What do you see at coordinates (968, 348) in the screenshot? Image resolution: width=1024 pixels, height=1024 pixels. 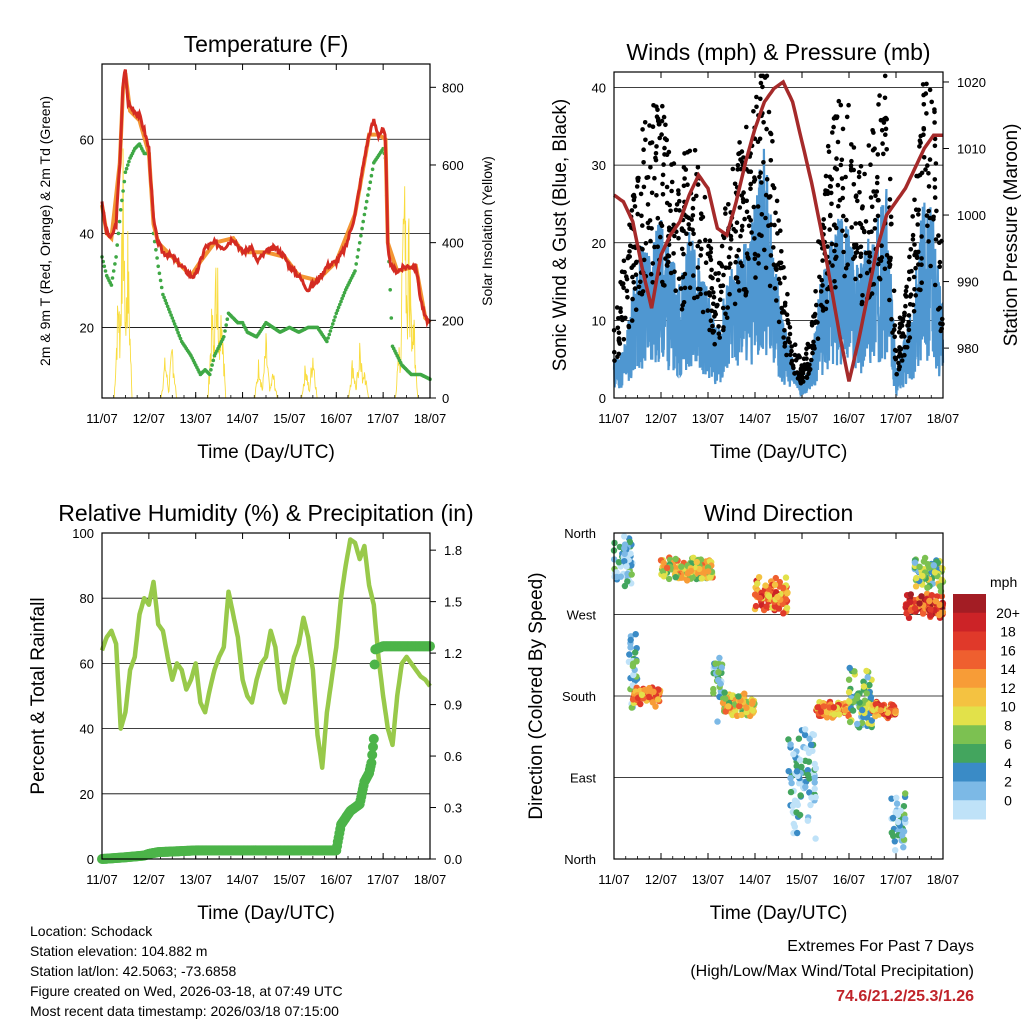 I see `winds-y2tick-label: 980` at bounding box center [968, 348].